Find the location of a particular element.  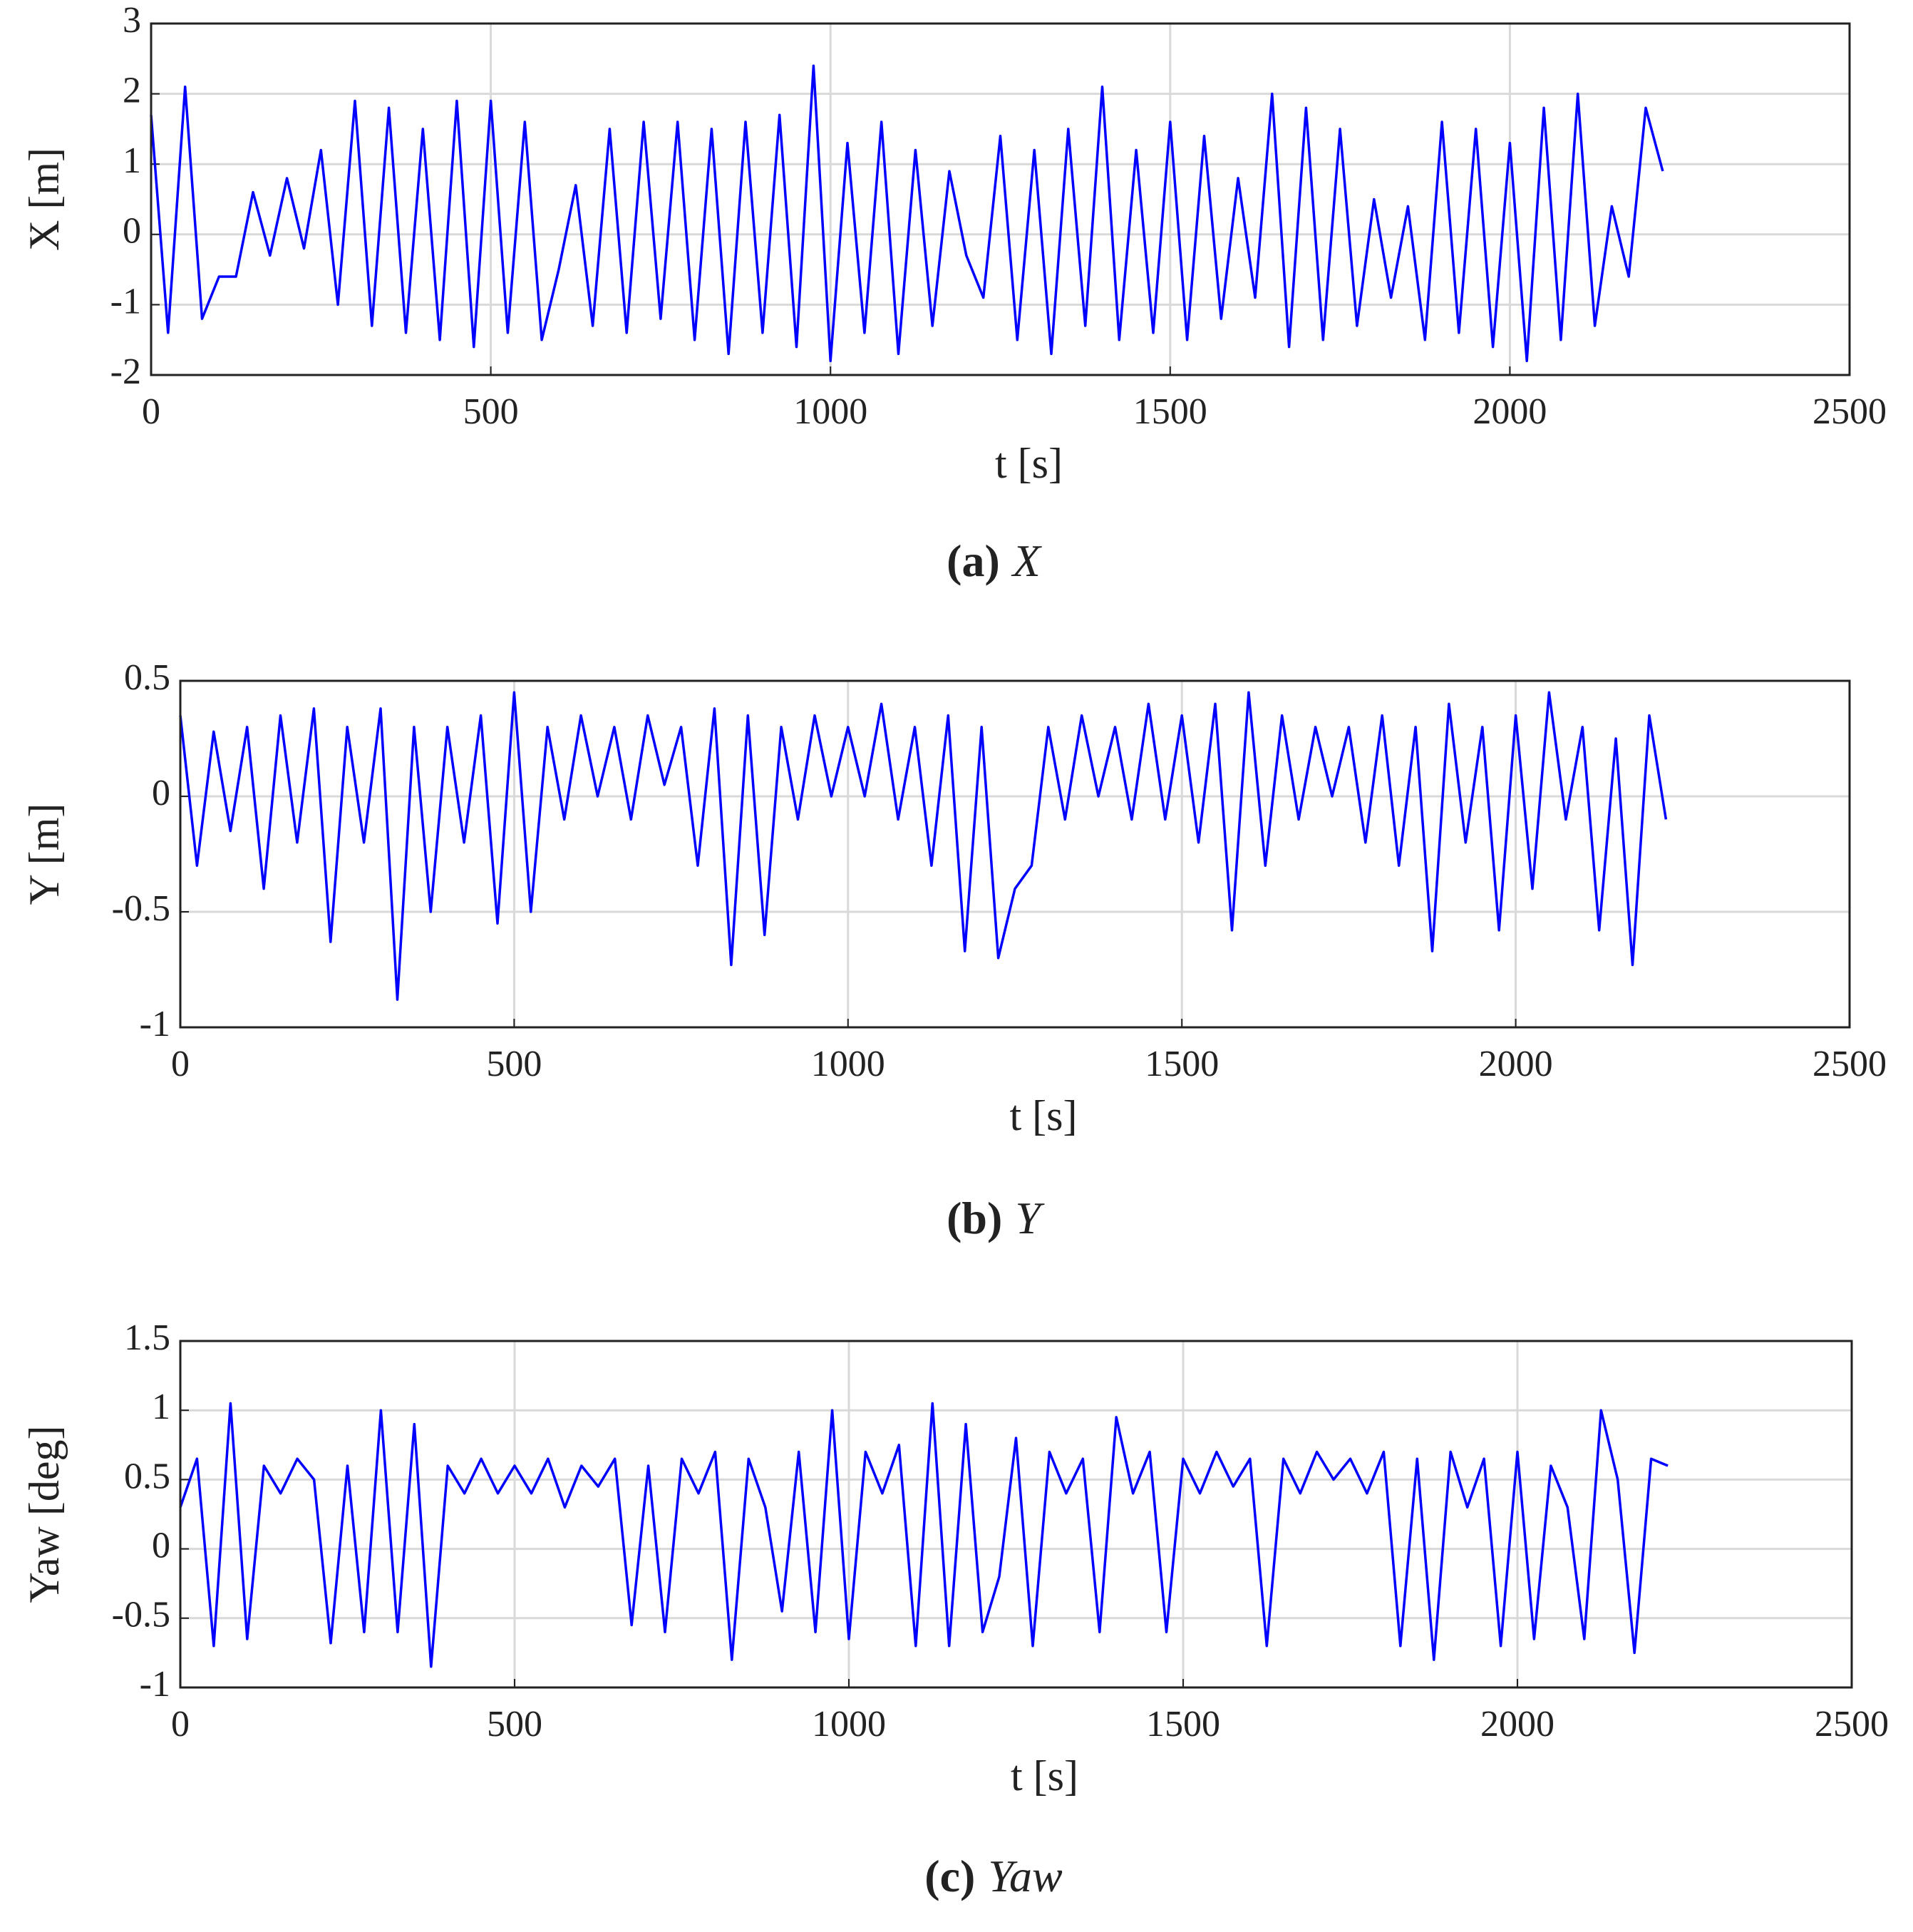

y-tick-label: 2 is located at coordinates (132, 91).